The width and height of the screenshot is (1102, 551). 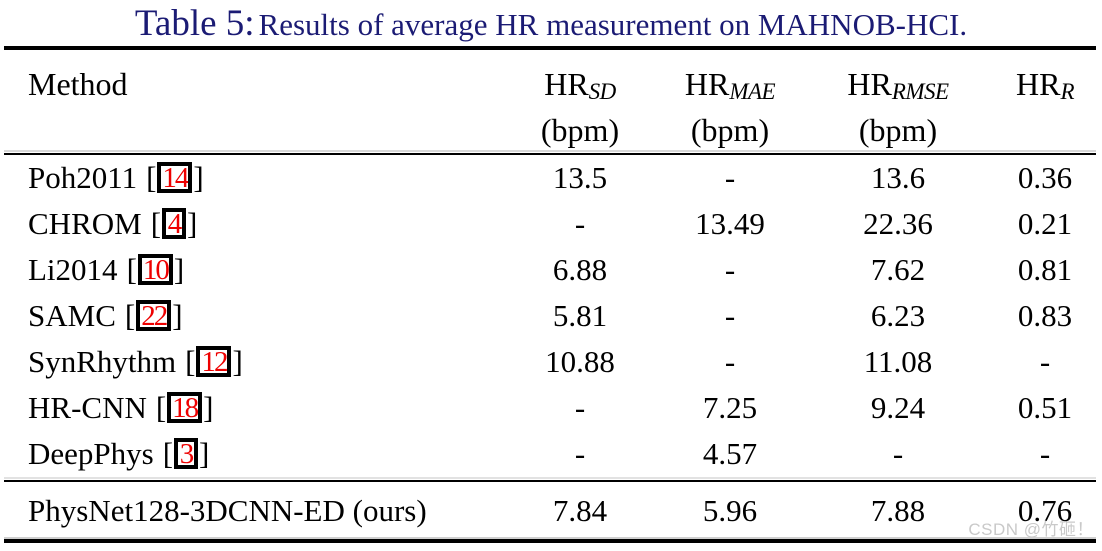 What do you see at coordinates (102, 361) in the screenshot?
I see `method-name: SynRhythm` at bounding box center [102, 361].